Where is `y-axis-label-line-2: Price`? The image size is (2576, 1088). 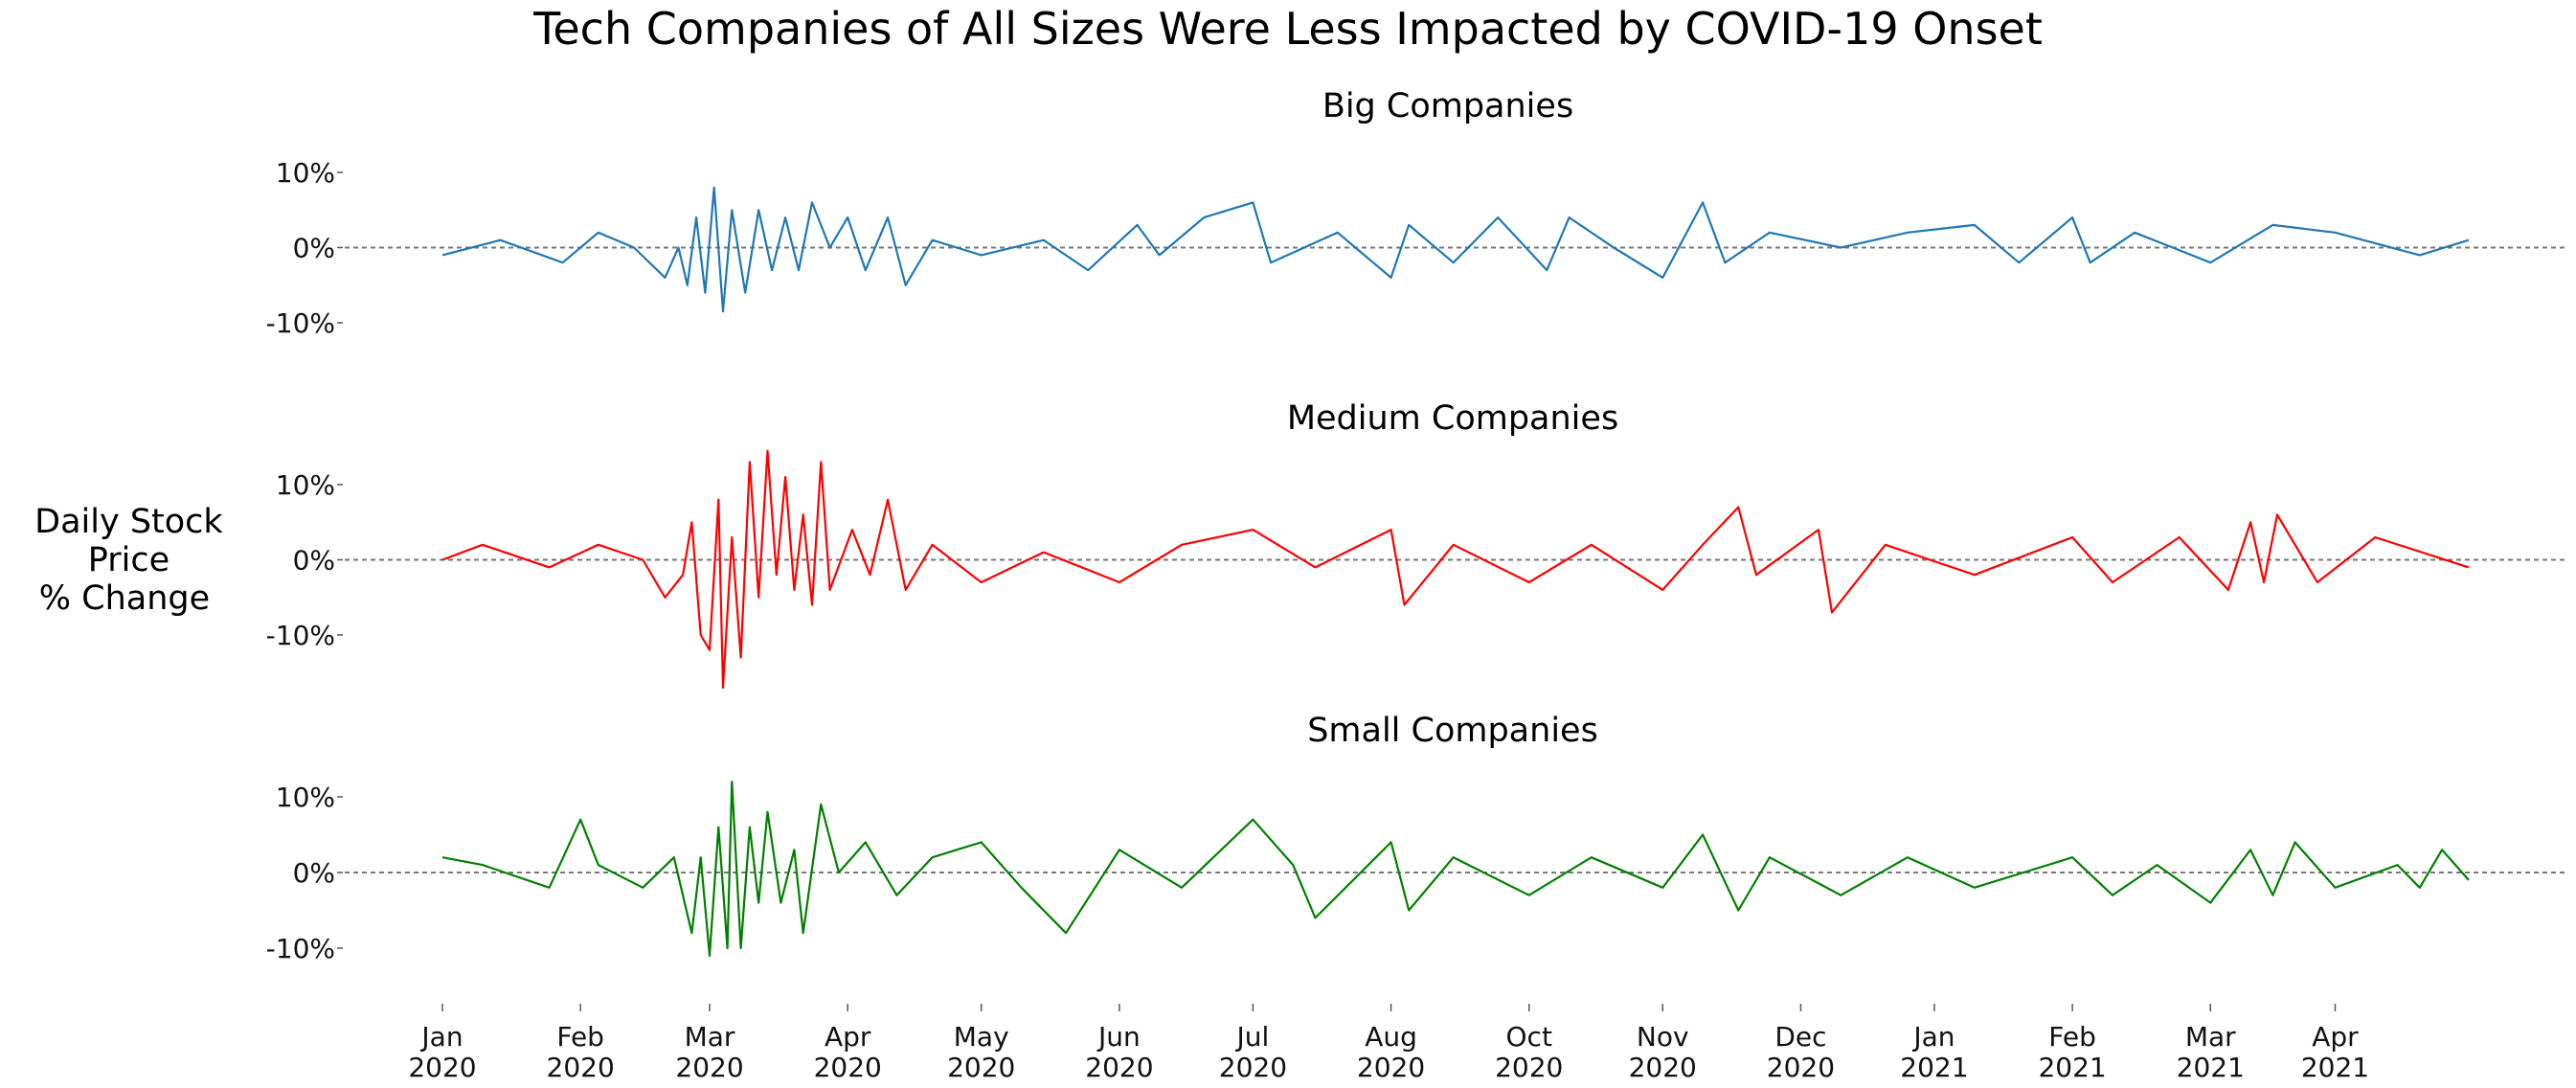 y-axis-label-line-2: Price is located at coordinates (128, 560).